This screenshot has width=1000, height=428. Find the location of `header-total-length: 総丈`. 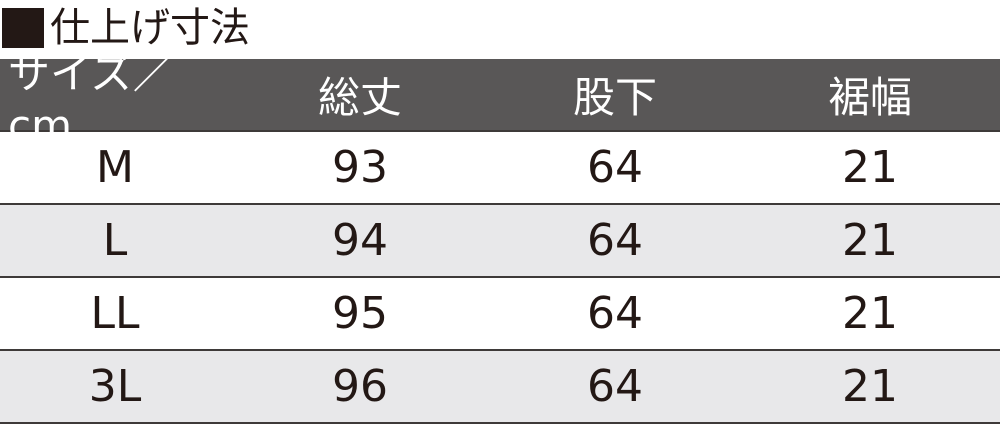

header-total-length: 総丈 is located at coordinates (359, 97).